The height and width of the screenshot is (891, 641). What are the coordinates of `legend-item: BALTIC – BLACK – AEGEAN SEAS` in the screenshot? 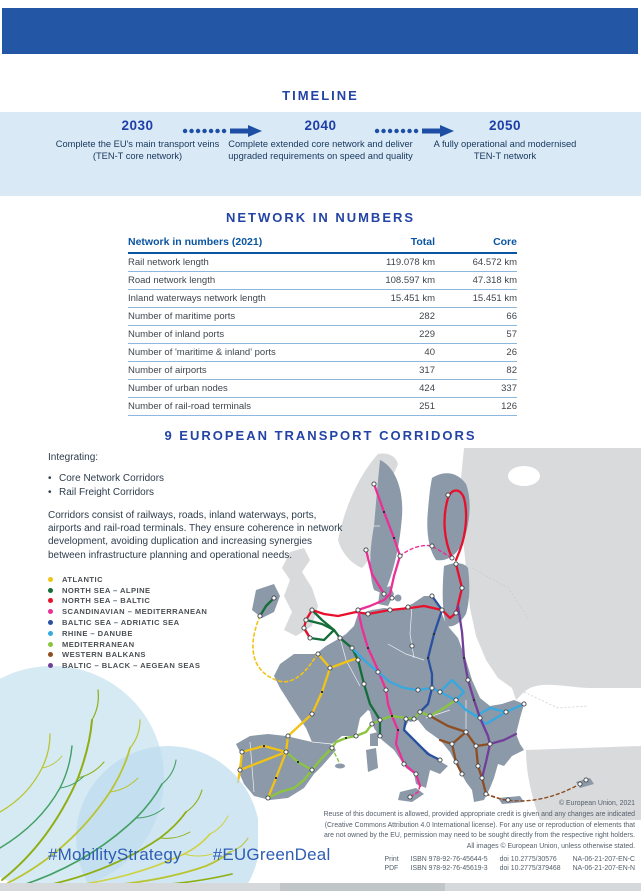 It's located at (127, 665).